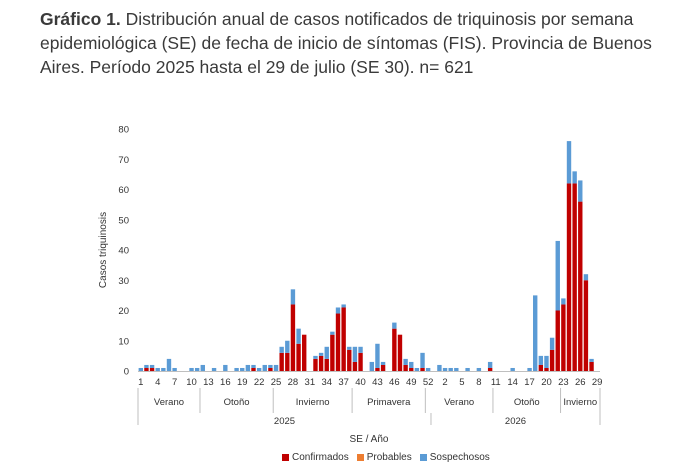 The image size is (685, 476). Describe the element at coordinates (174, 382) in the screenshot. I see `x-tick-label: 7` at that location.